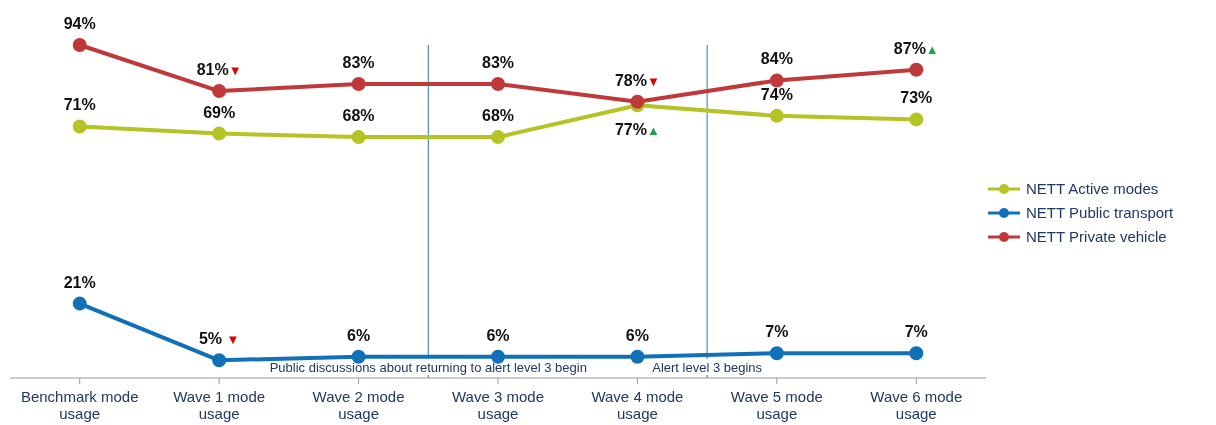  Describe the element at coordinates (916, 98) in the screenshot. I see `data-label: 73%` at that location.